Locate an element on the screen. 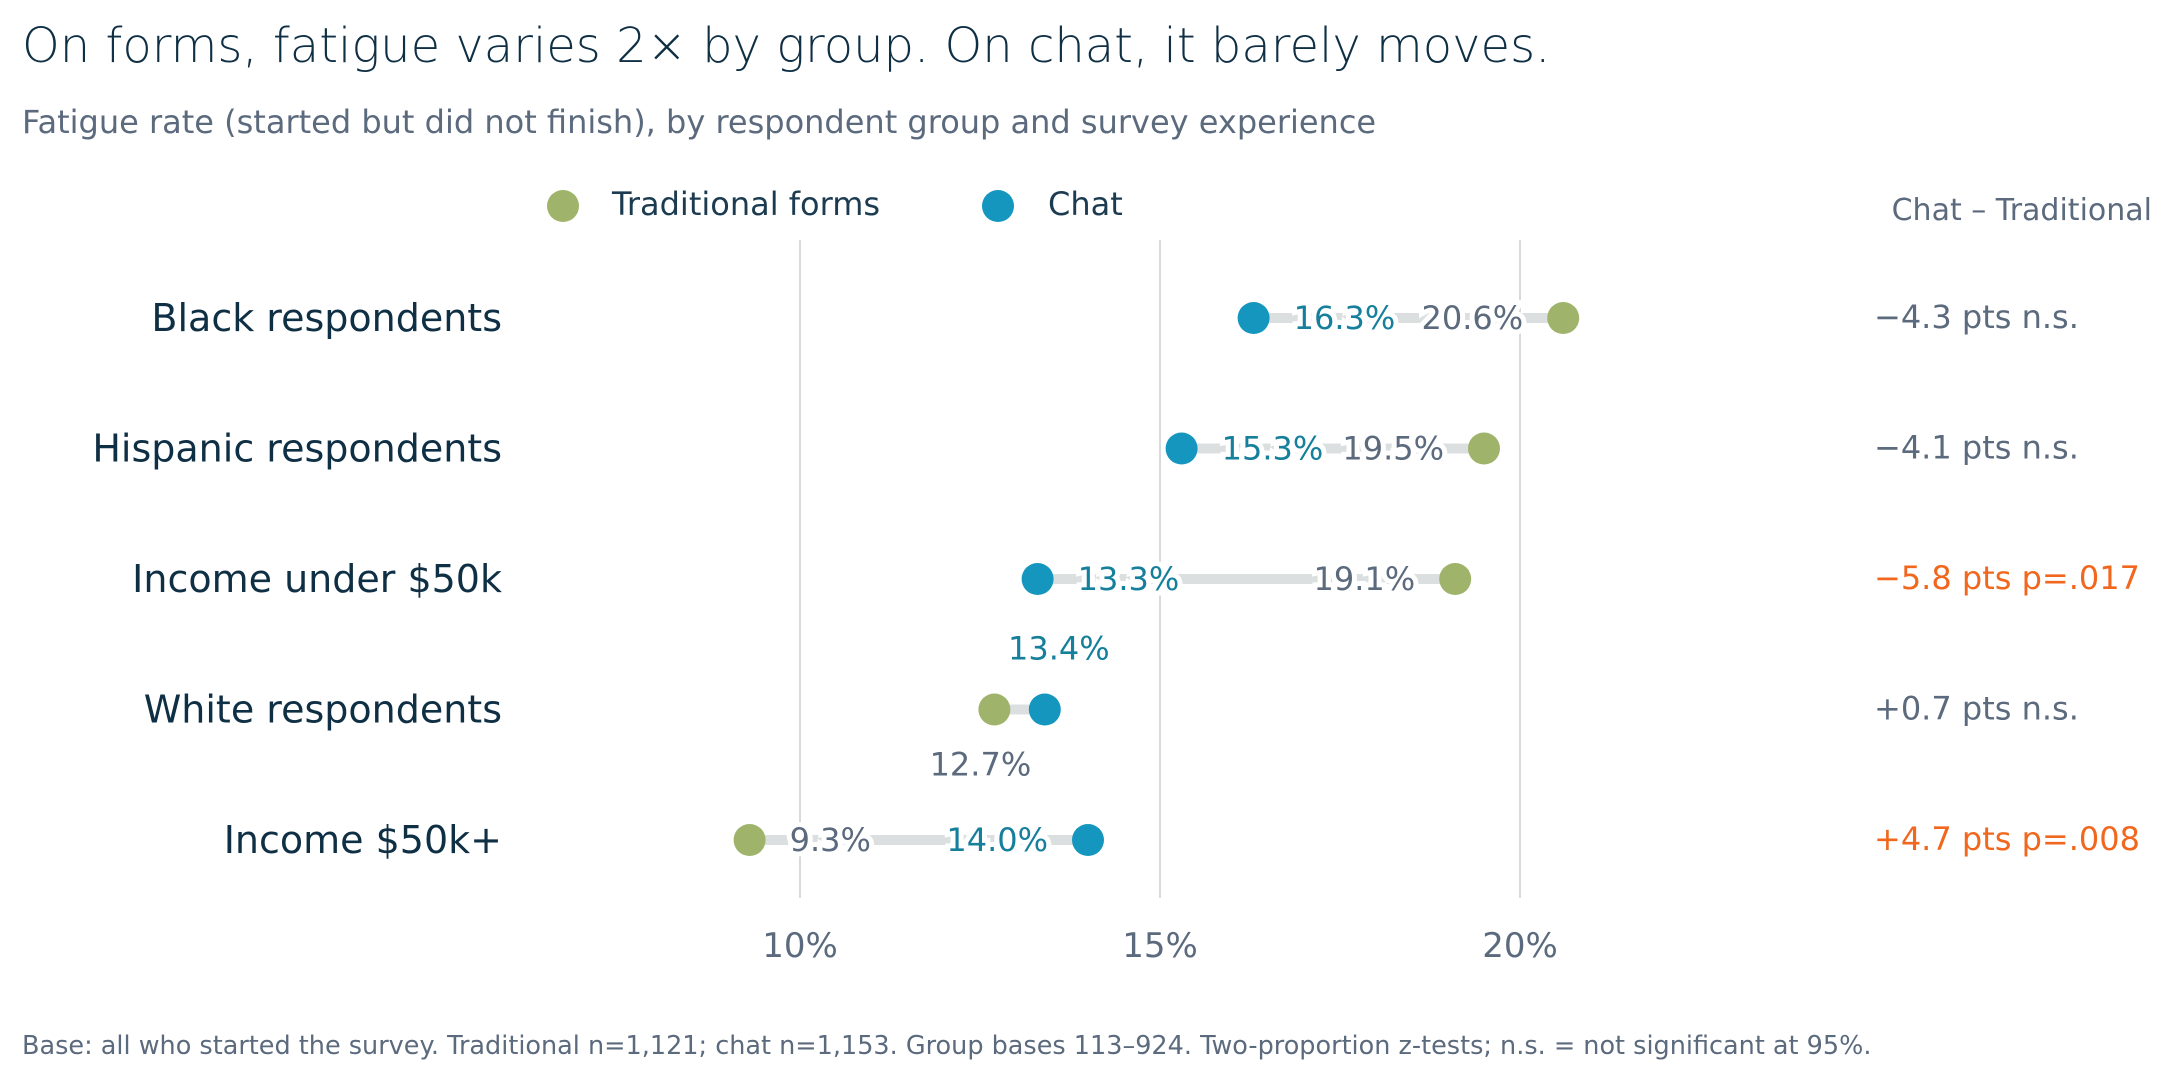 The width and height of the screenshot is (2178, 1067). x-tick-label: 10% is located at coordinates (800, 946).